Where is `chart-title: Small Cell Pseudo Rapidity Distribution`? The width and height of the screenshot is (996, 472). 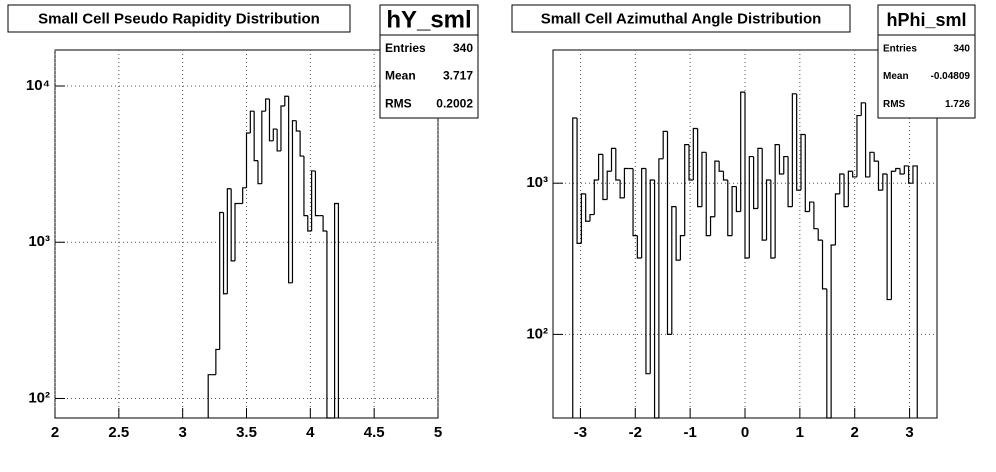 chart-title: Small Cell Pseudo Rapidity Distribution is located at coordinates (179, 18).